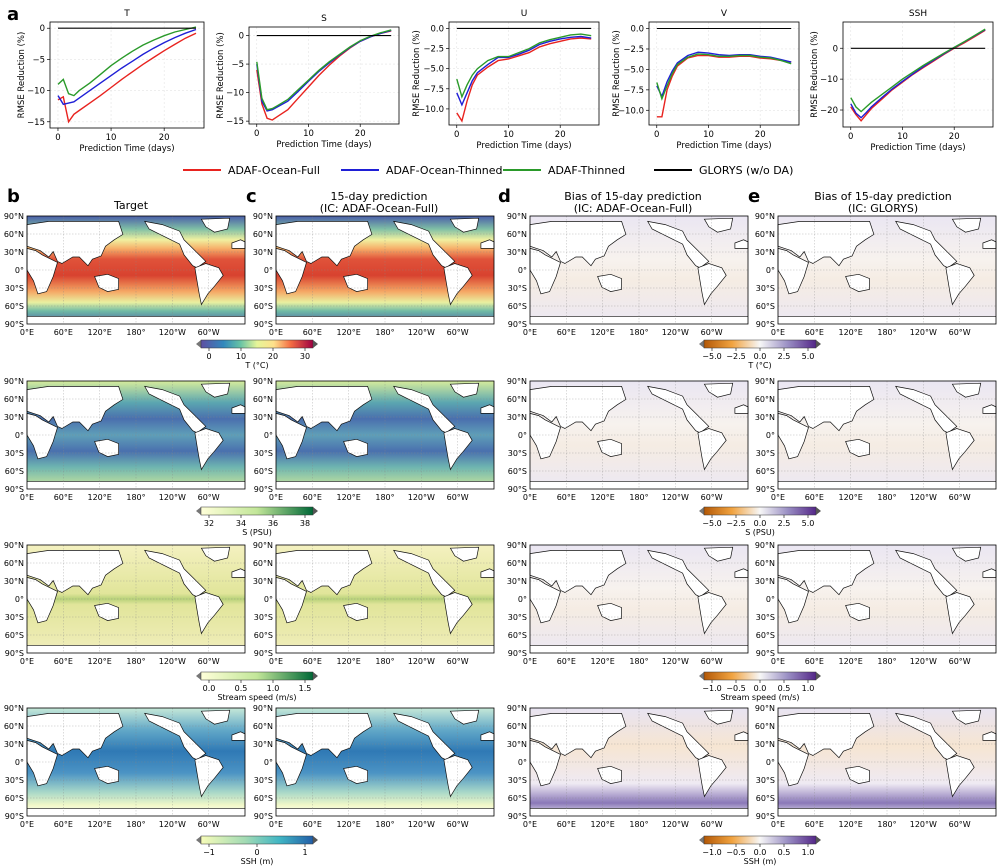 The image size is (997, 866). Describe the element at coordinates (127, 78) in the screenshot. I see `series-line-adaf-ocean-full` at that location.